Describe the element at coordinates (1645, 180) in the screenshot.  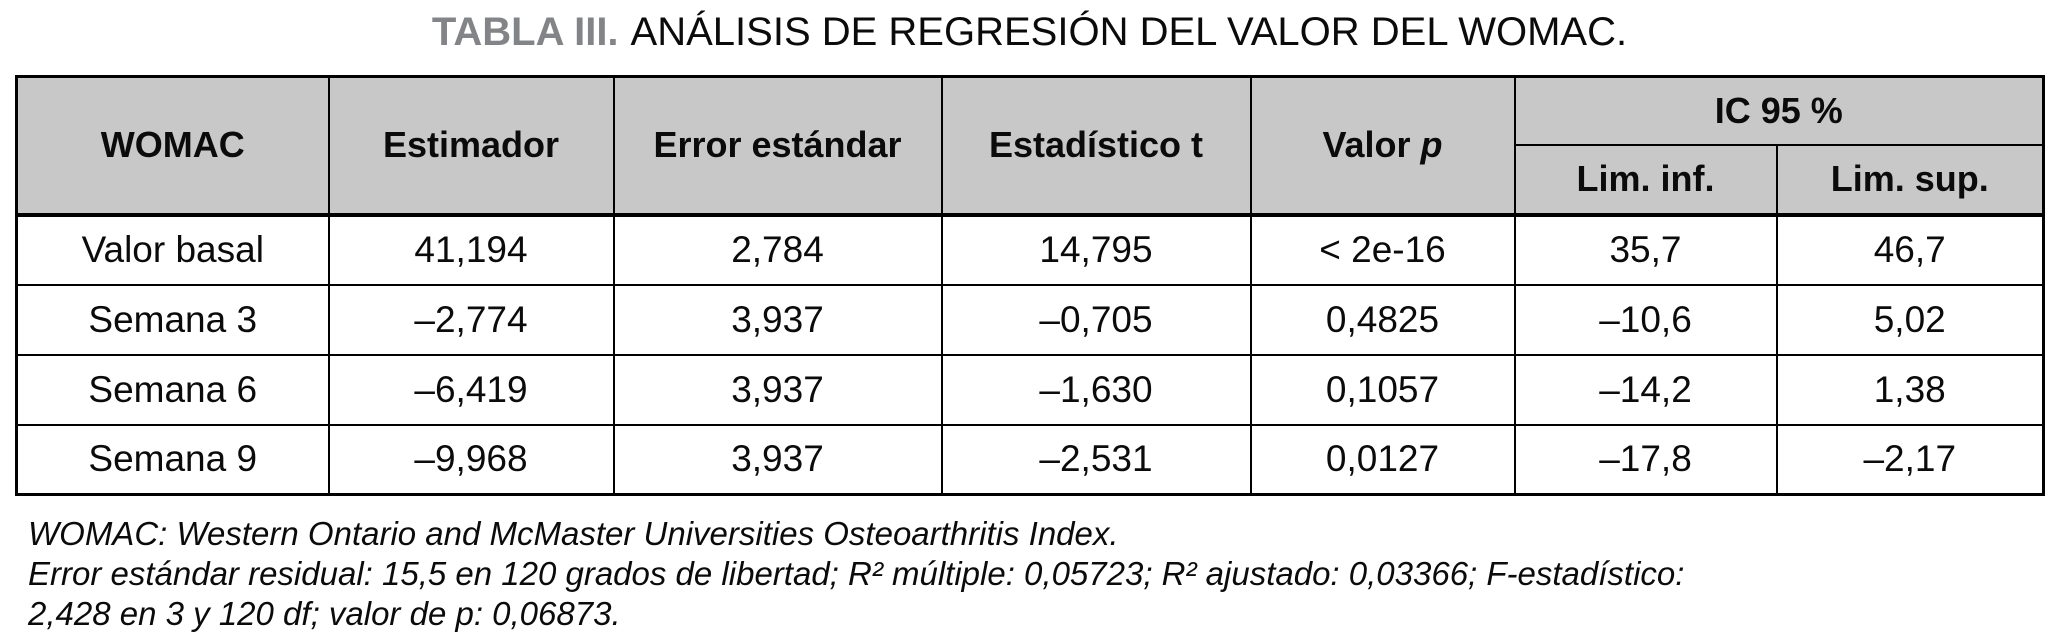
I see `col-header-lim-inf: Lim. inf.` at that location.